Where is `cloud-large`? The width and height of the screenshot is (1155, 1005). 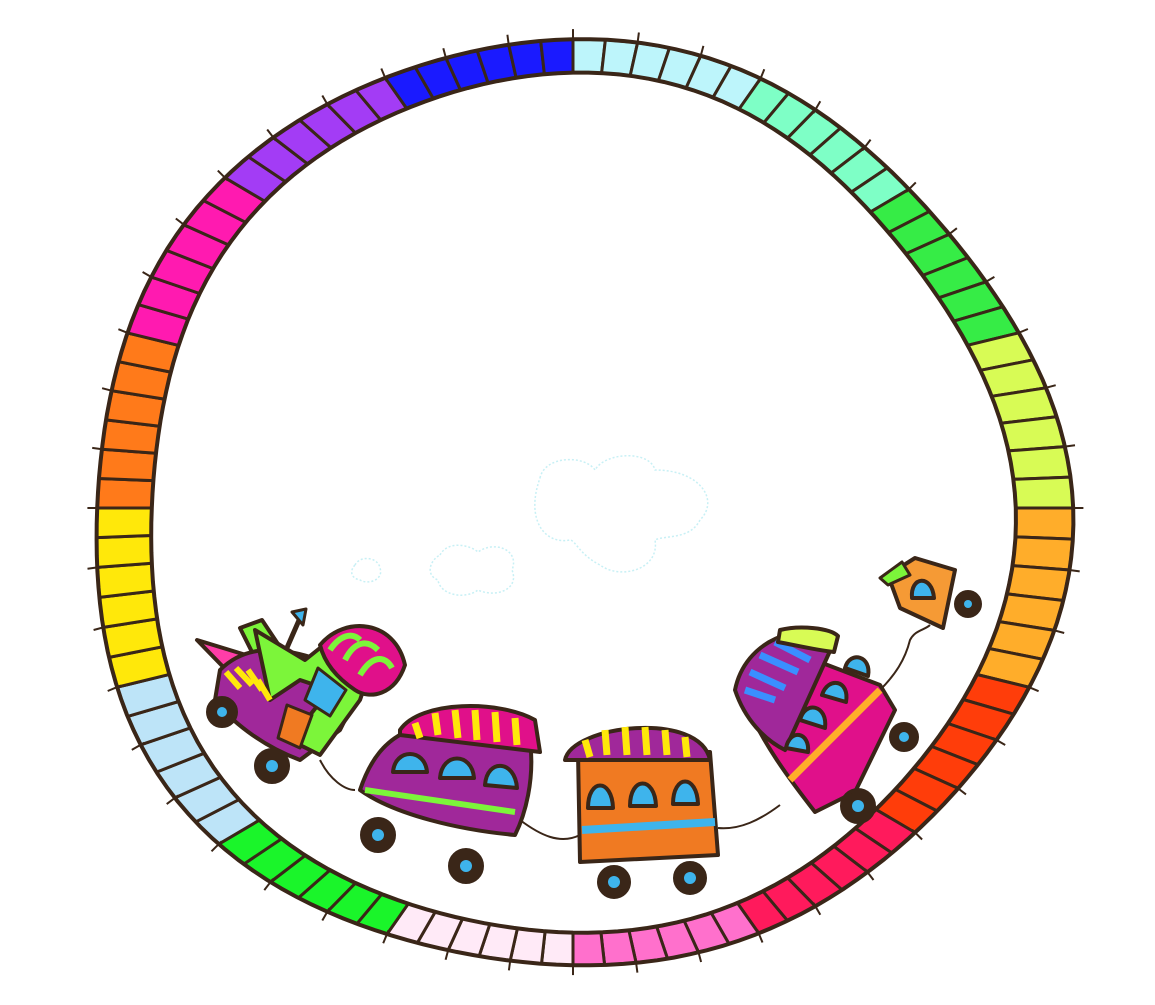
cloud-large is located at coordinates (621, 514).